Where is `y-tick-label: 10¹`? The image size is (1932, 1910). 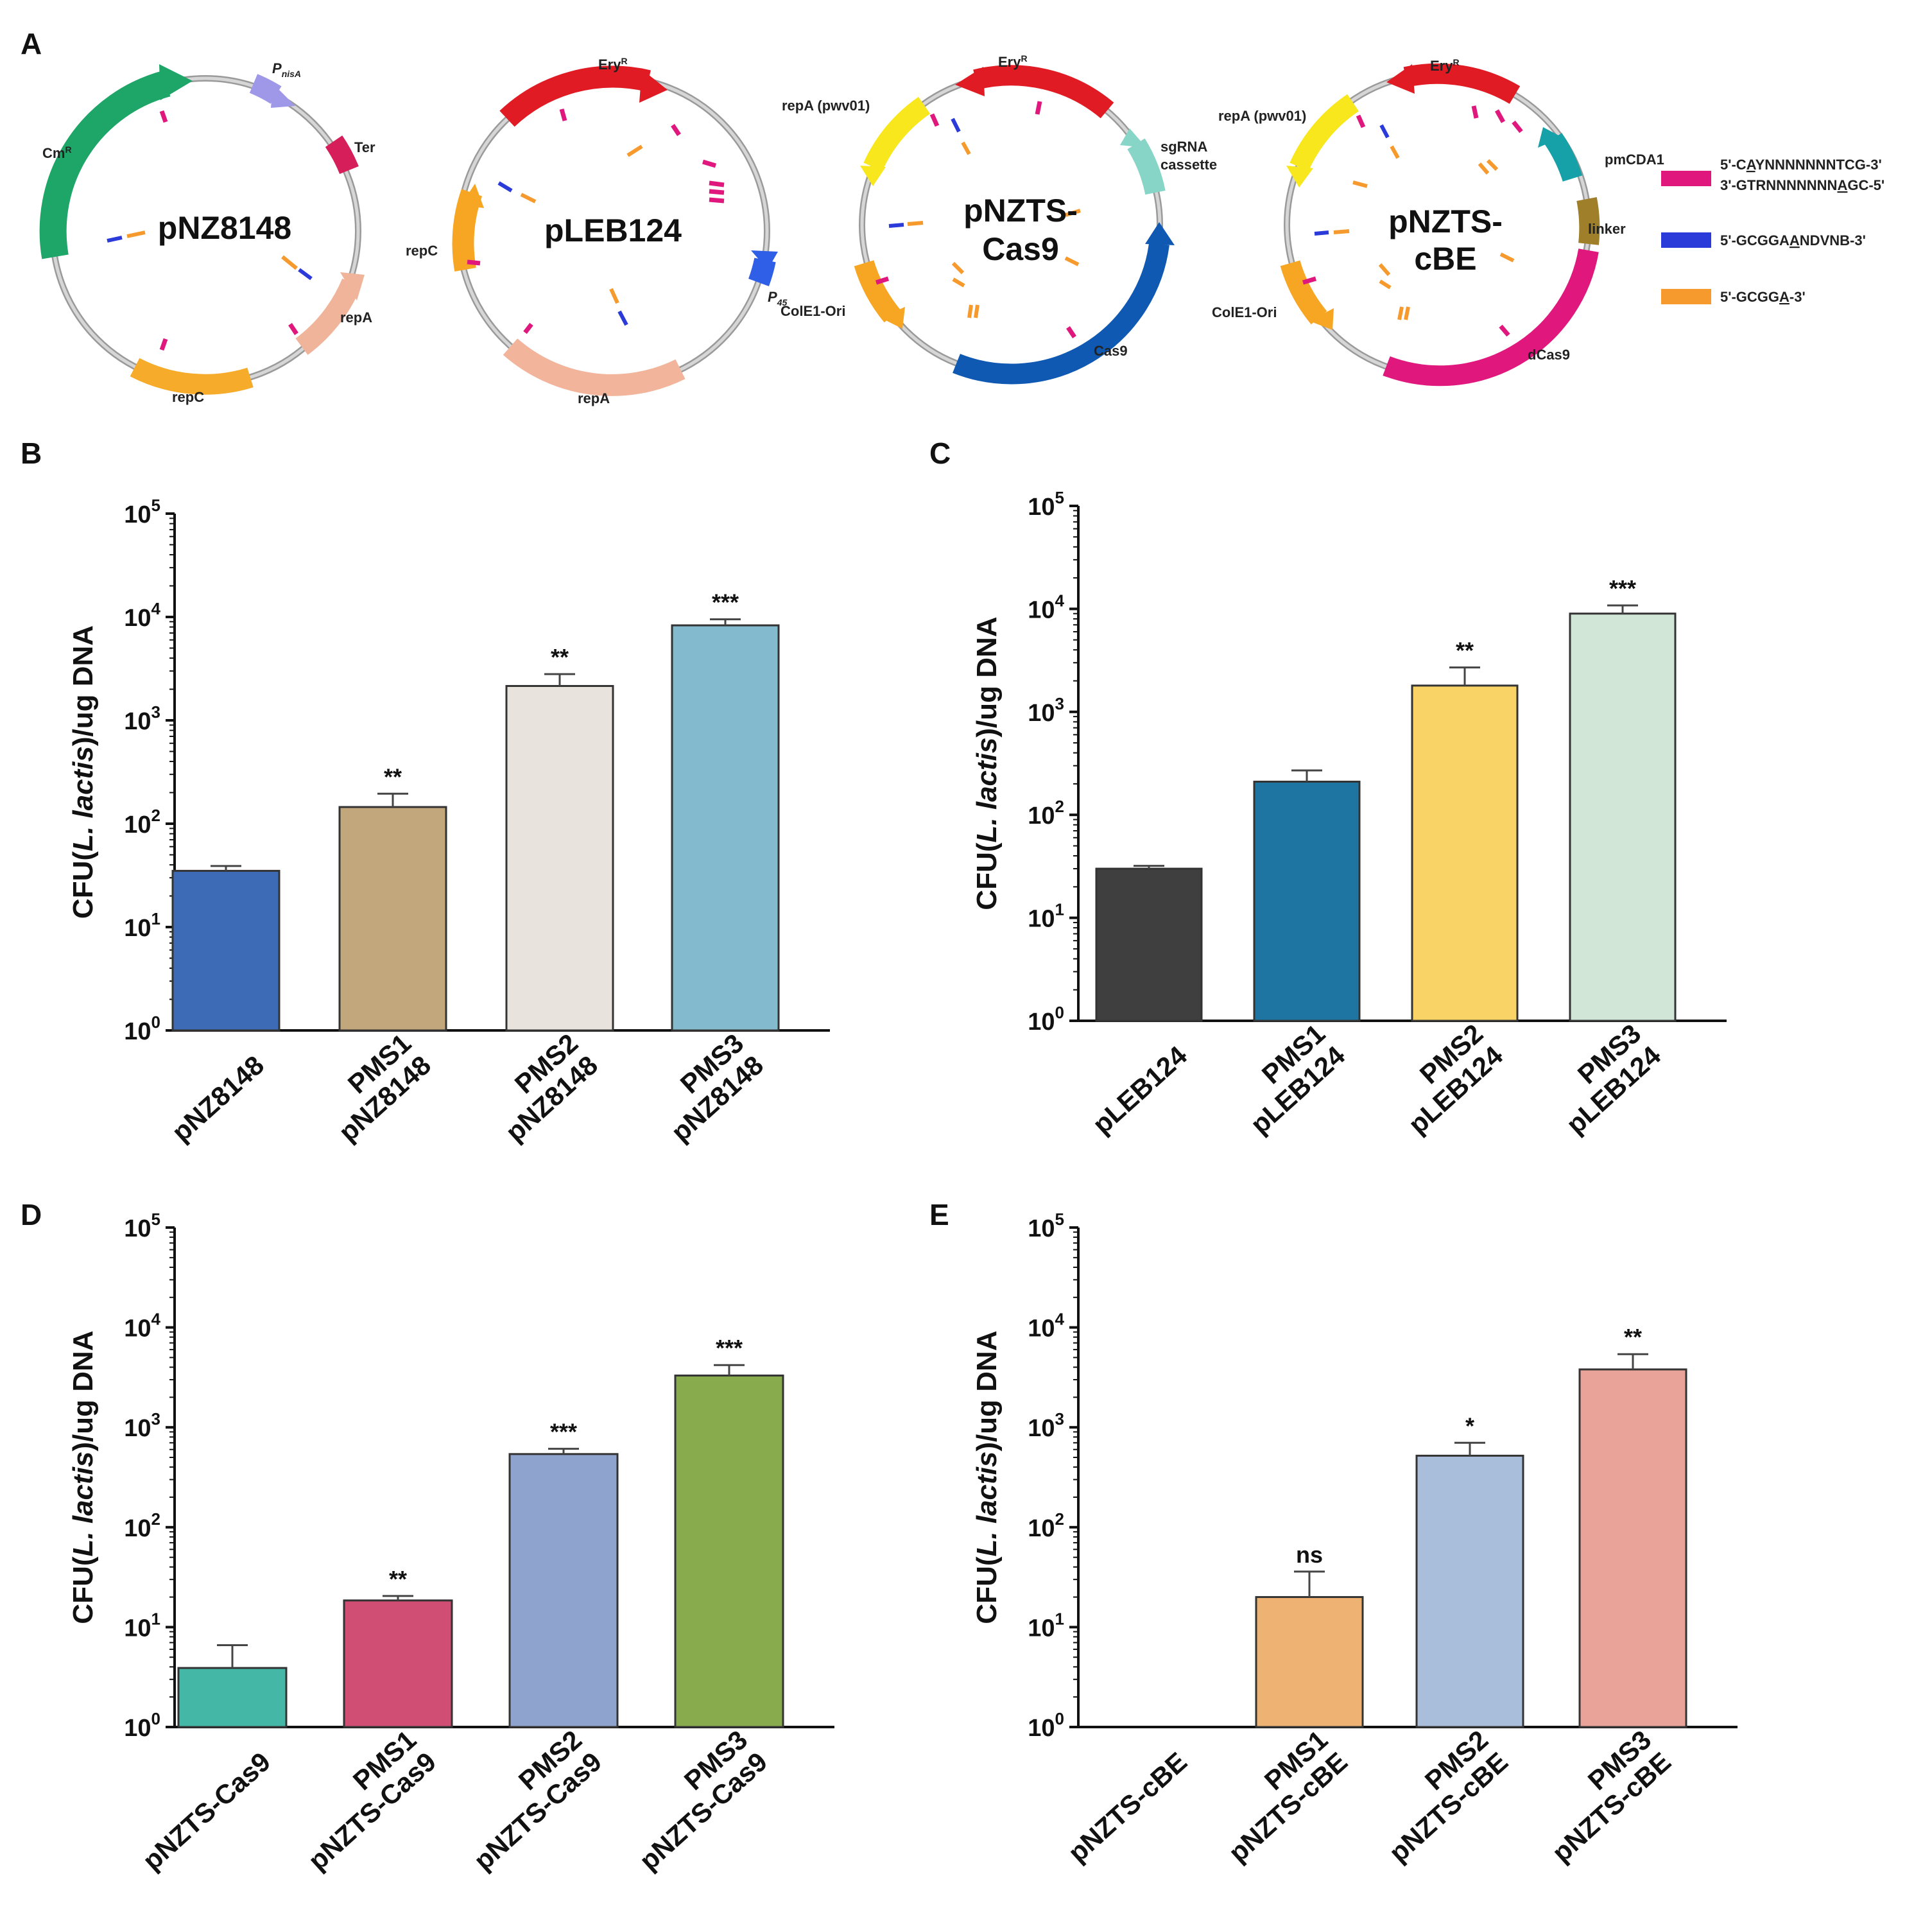
y-tick-label: 10¹ is located at coordinates (142, 1625).